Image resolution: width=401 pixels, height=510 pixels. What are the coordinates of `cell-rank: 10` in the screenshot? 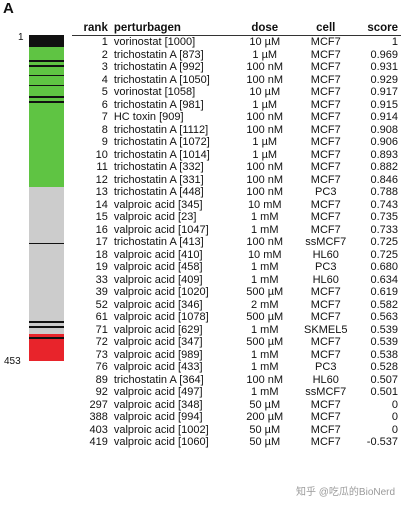 It's located at (101, 154).